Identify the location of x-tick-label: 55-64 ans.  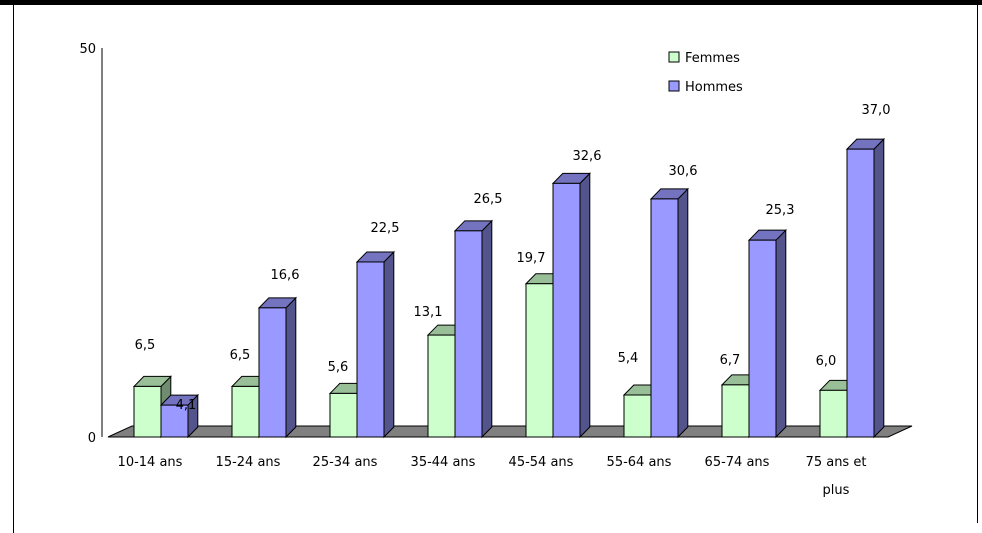
(639, 462).